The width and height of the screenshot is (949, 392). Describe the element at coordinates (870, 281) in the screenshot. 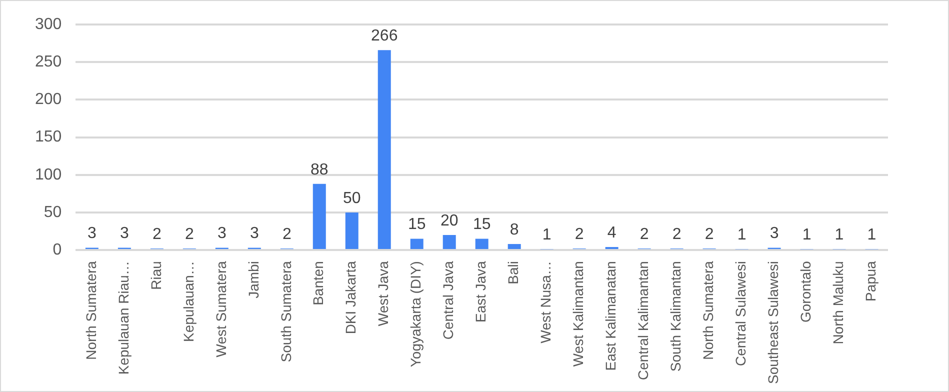

I see `x-tick-label: Papua` at that location.